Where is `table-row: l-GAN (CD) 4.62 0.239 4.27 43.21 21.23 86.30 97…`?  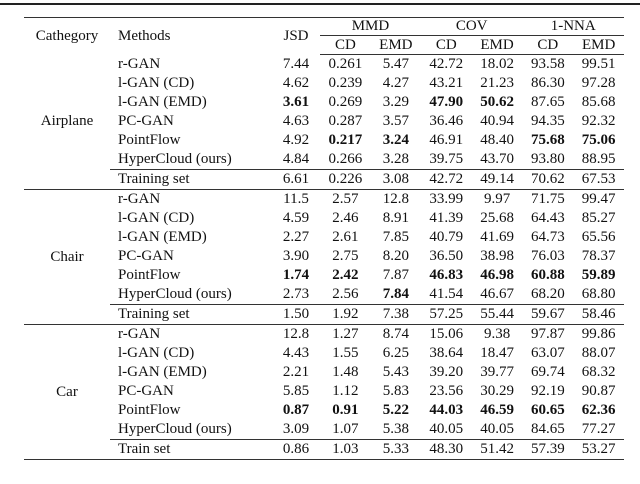
table-row: l-GAN (CD) 4.62 0.239 4.27 43.21 21.23 86.30 97… is located at coordinates (324, 83).